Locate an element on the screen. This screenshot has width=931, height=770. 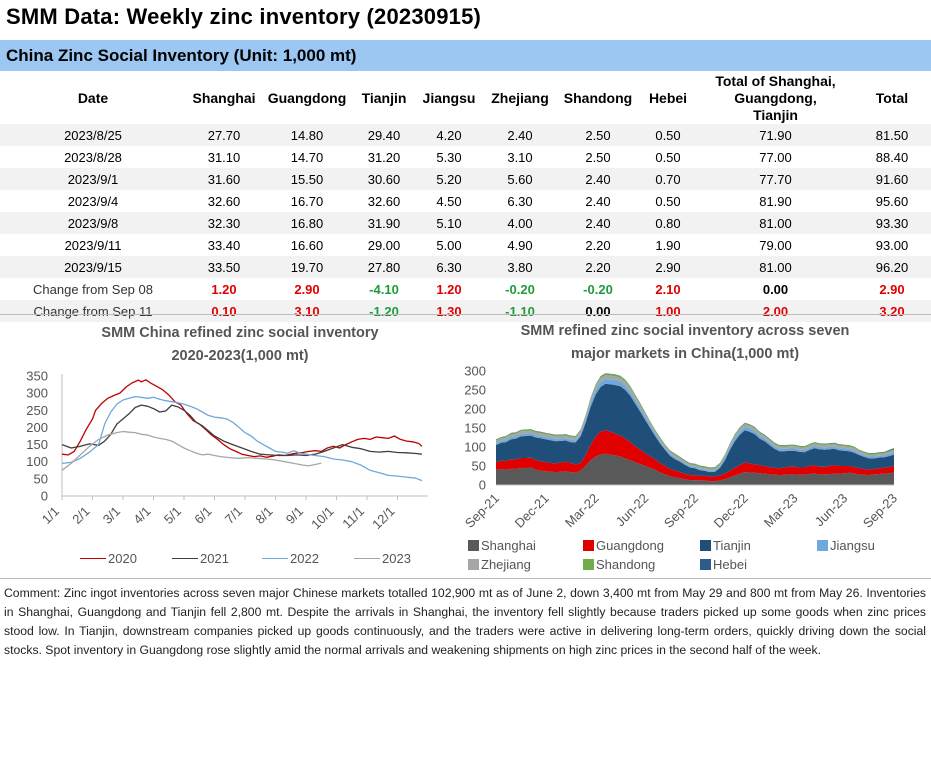
area-Guangdong is located at coordinates (695, 456).